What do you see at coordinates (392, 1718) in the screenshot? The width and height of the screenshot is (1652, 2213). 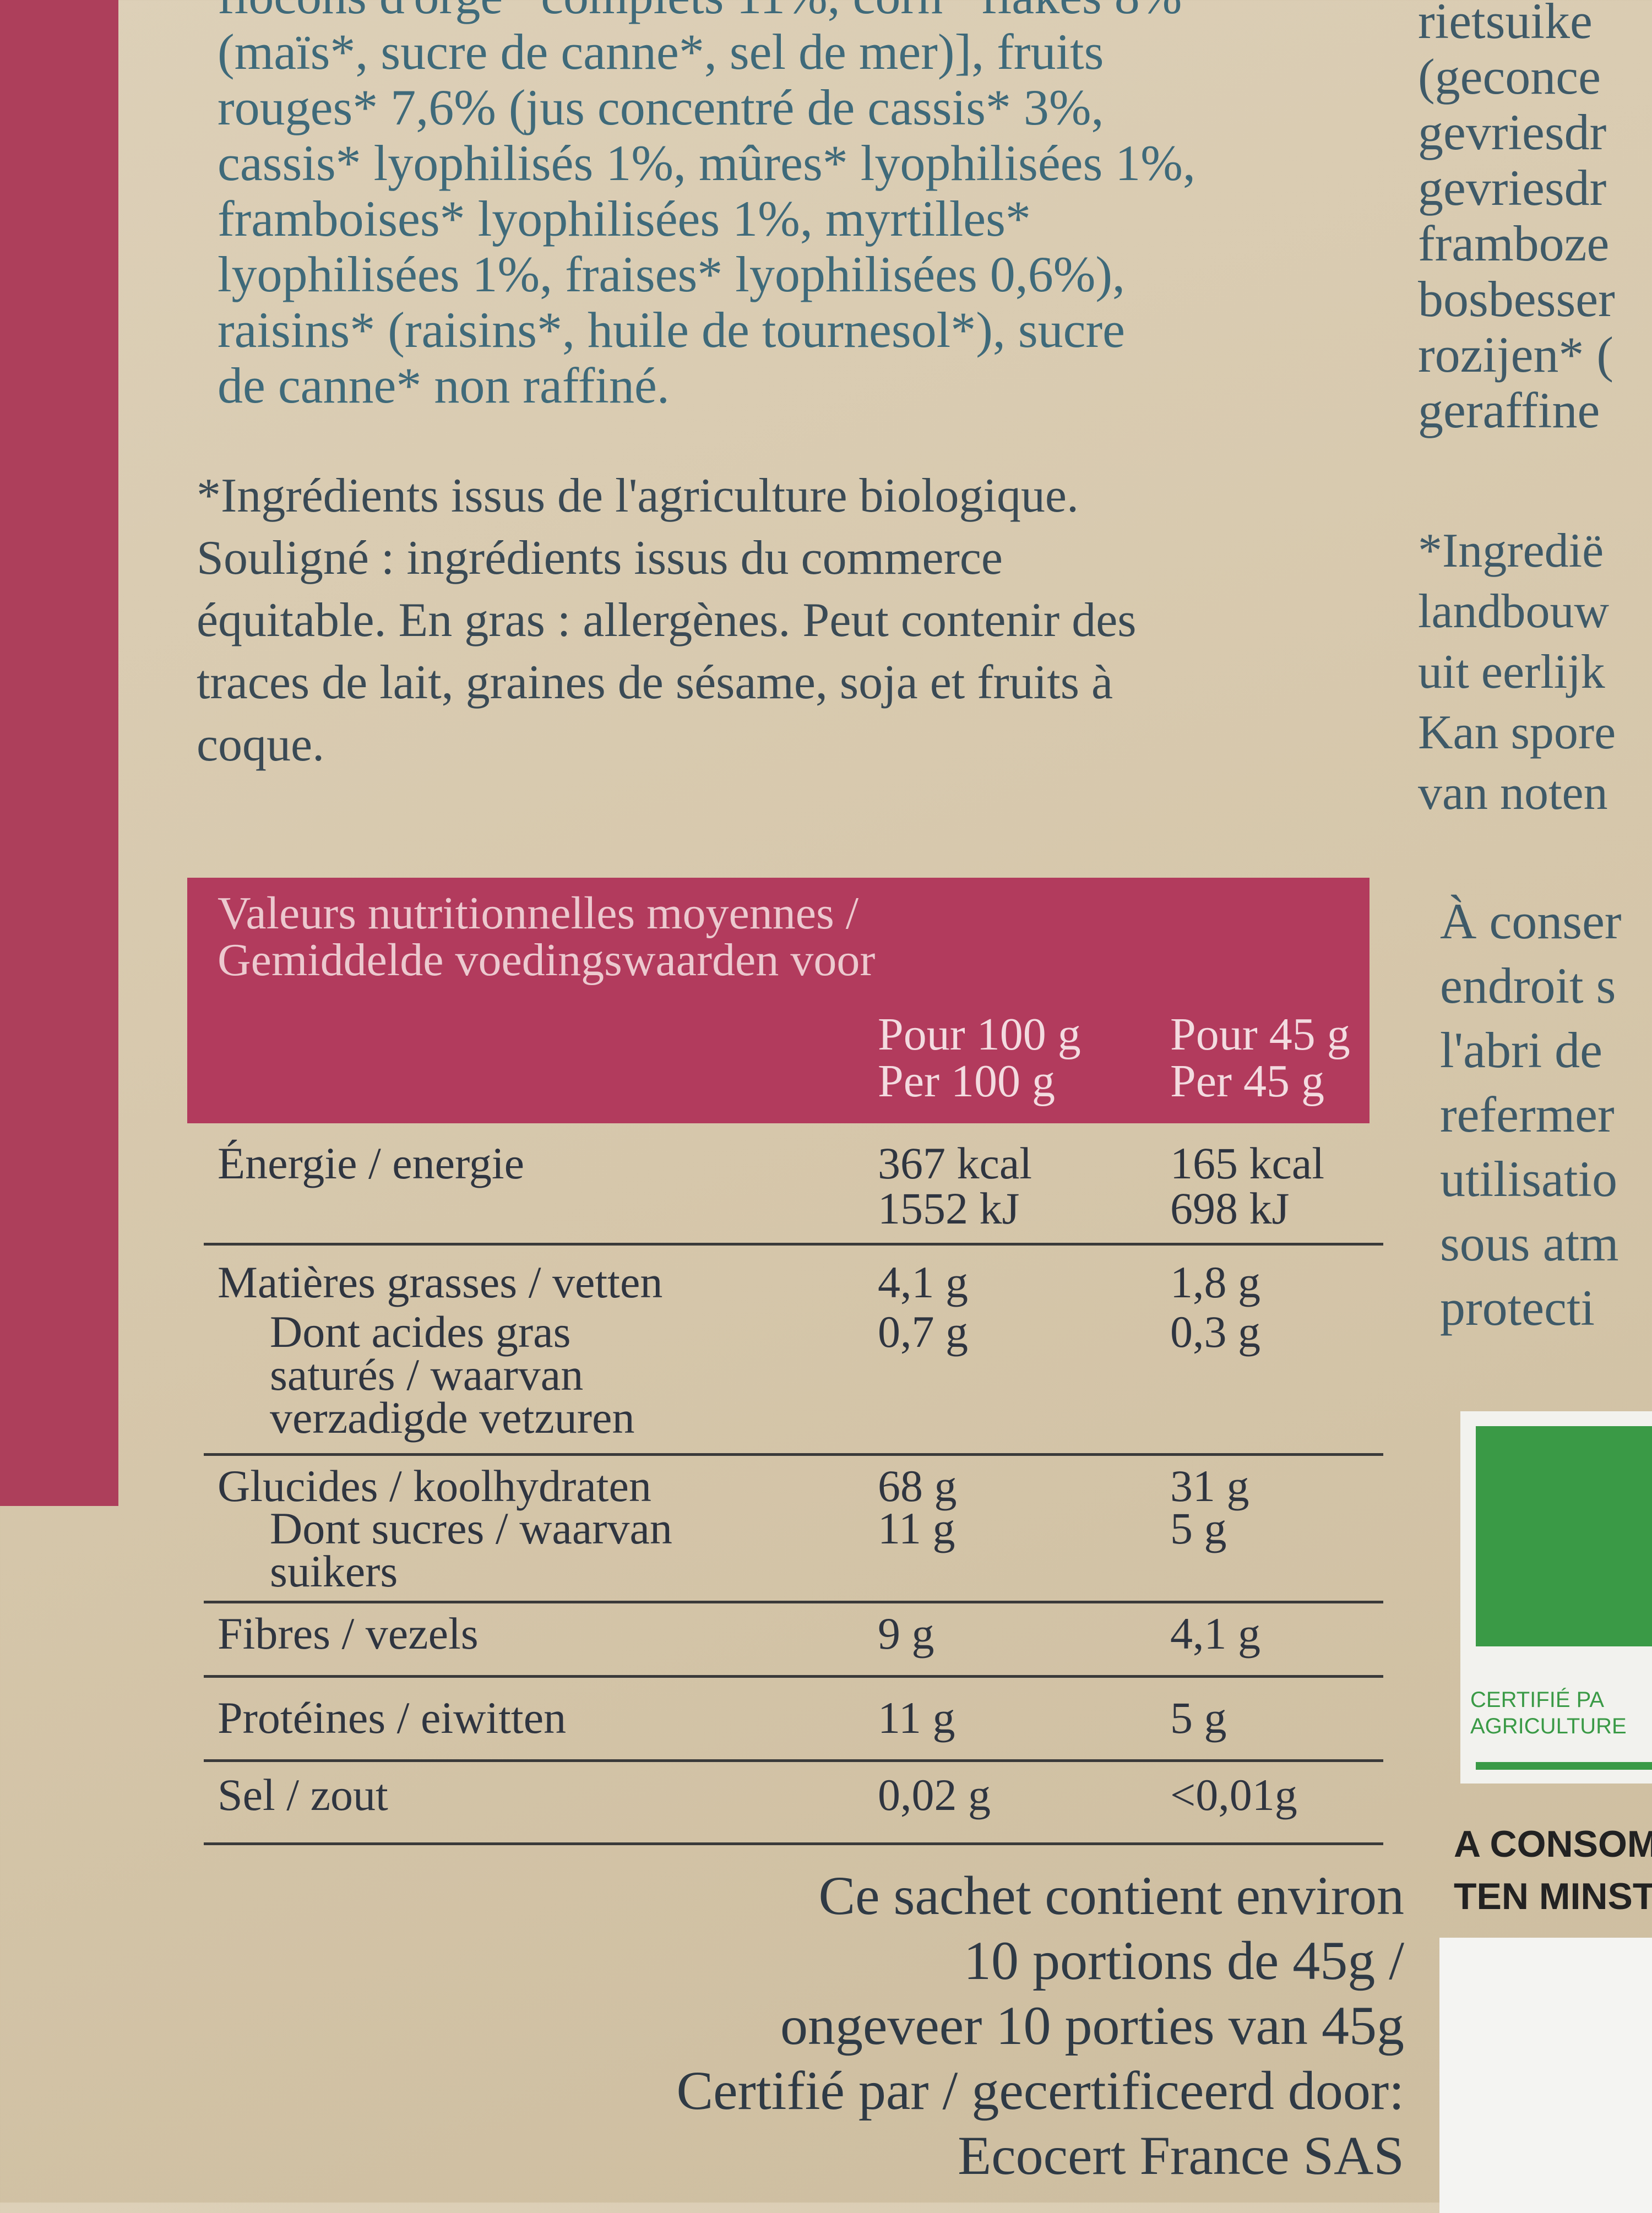 I see `row-label: Protéines / eiwitten` at bounding box center [392, 1718].